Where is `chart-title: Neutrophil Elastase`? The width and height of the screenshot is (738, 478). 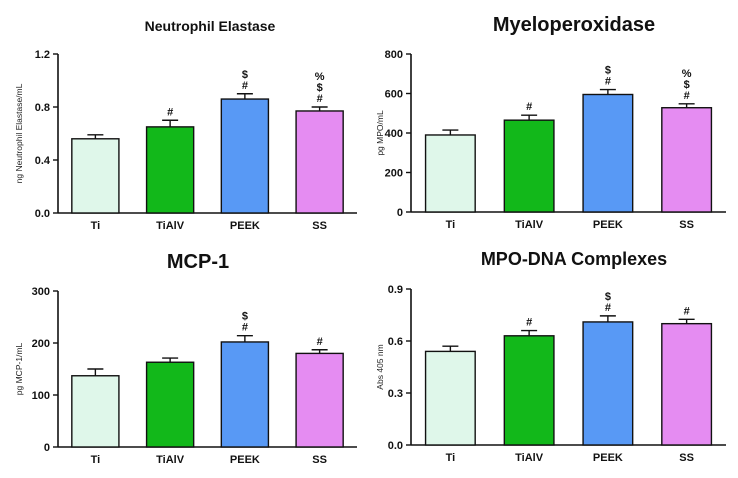 chart-title: Neutrophil Elastase is located at coordinates (210, 26).